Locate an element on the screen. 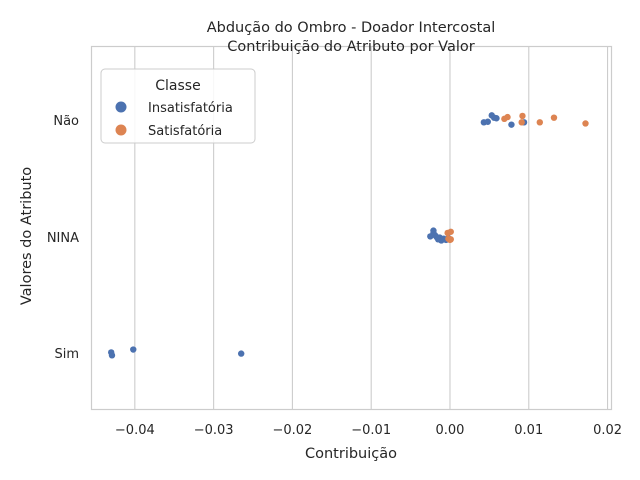 The height and width of the screenshot is (480, 640). legend-label-satisfatoria: Satisfatória is located at coordinates (185, 131).